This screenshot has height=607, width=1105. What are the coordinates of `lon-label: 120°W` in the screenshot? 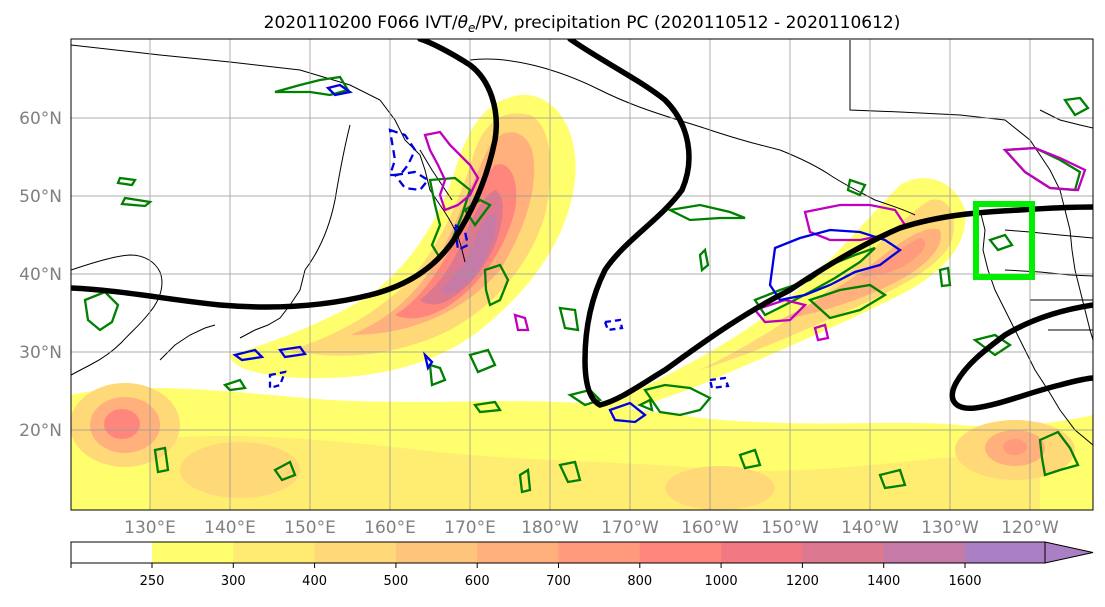 It's located at (1030, 528).